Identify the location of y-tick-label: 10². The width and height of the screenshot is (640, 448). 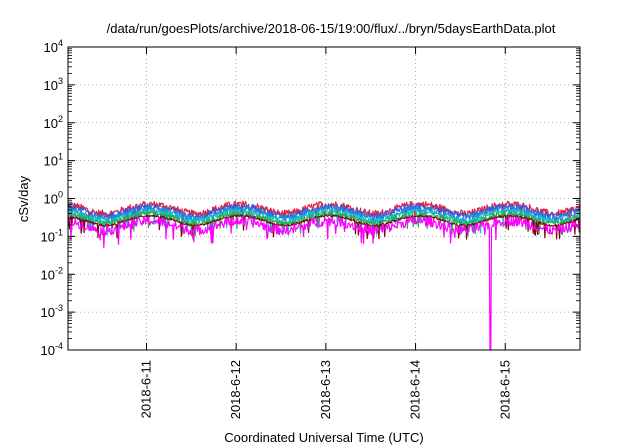
(53, 122).